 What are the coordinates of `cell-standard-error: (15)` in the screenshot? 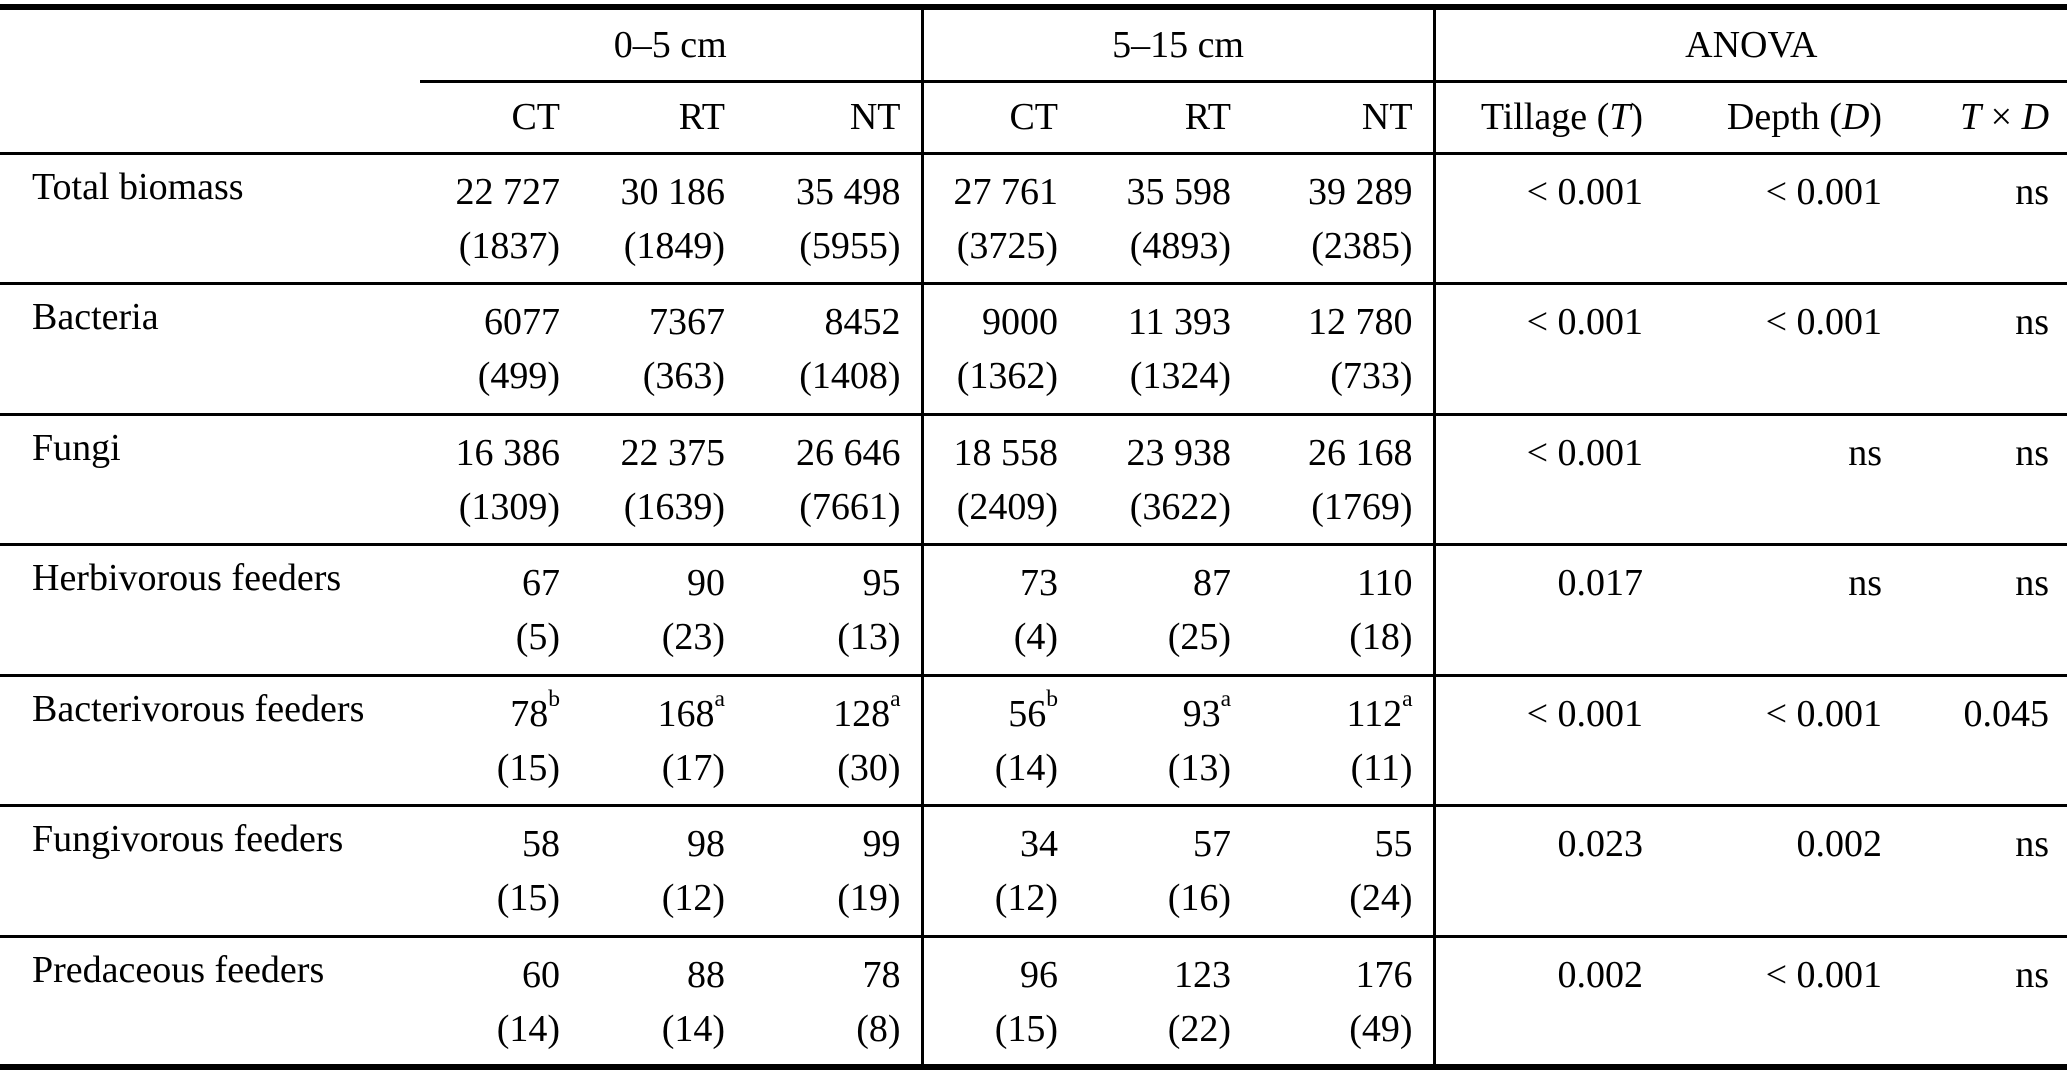 It's located at (528, 767).